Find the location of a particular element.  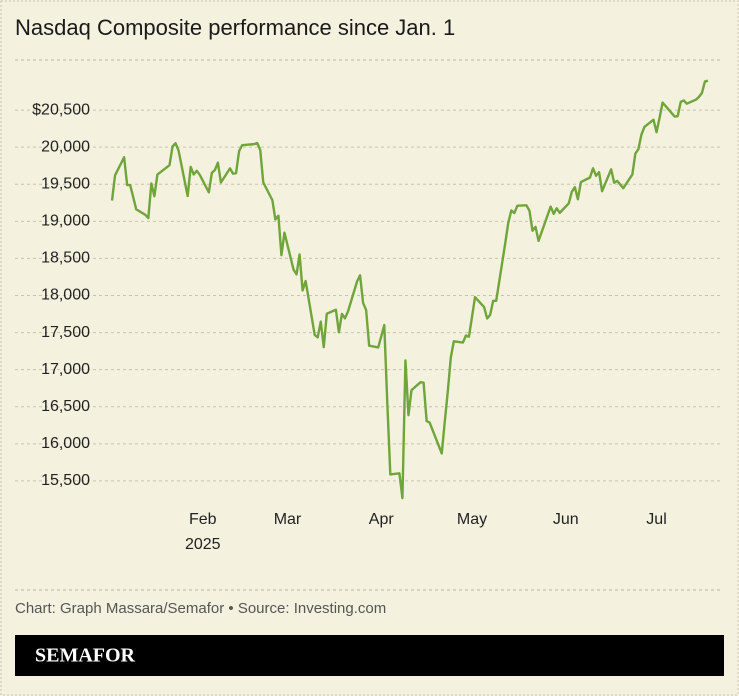

brand-bar is located at coordinates (369, 655).